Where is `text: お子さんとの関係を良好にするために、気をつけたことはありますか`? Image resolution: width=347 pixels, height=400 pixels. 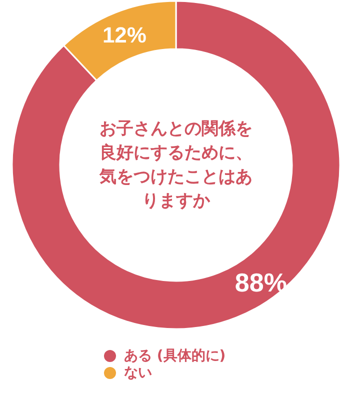 text: お子さんとの関係を良好にするために、気をつけたことはありますか is located at coordinates (176, 165).